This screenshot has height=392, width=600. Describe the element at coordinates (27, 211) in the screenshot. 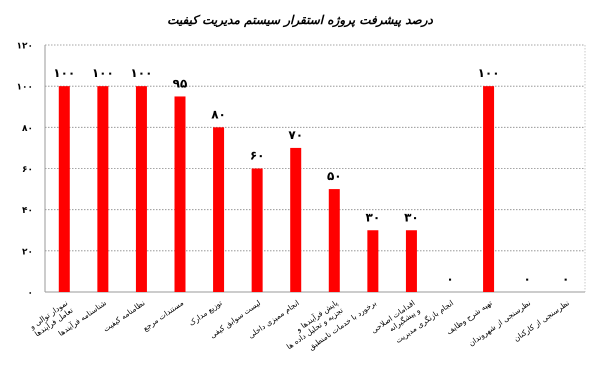

I see `y-tick-label: ۴۰` at that location.